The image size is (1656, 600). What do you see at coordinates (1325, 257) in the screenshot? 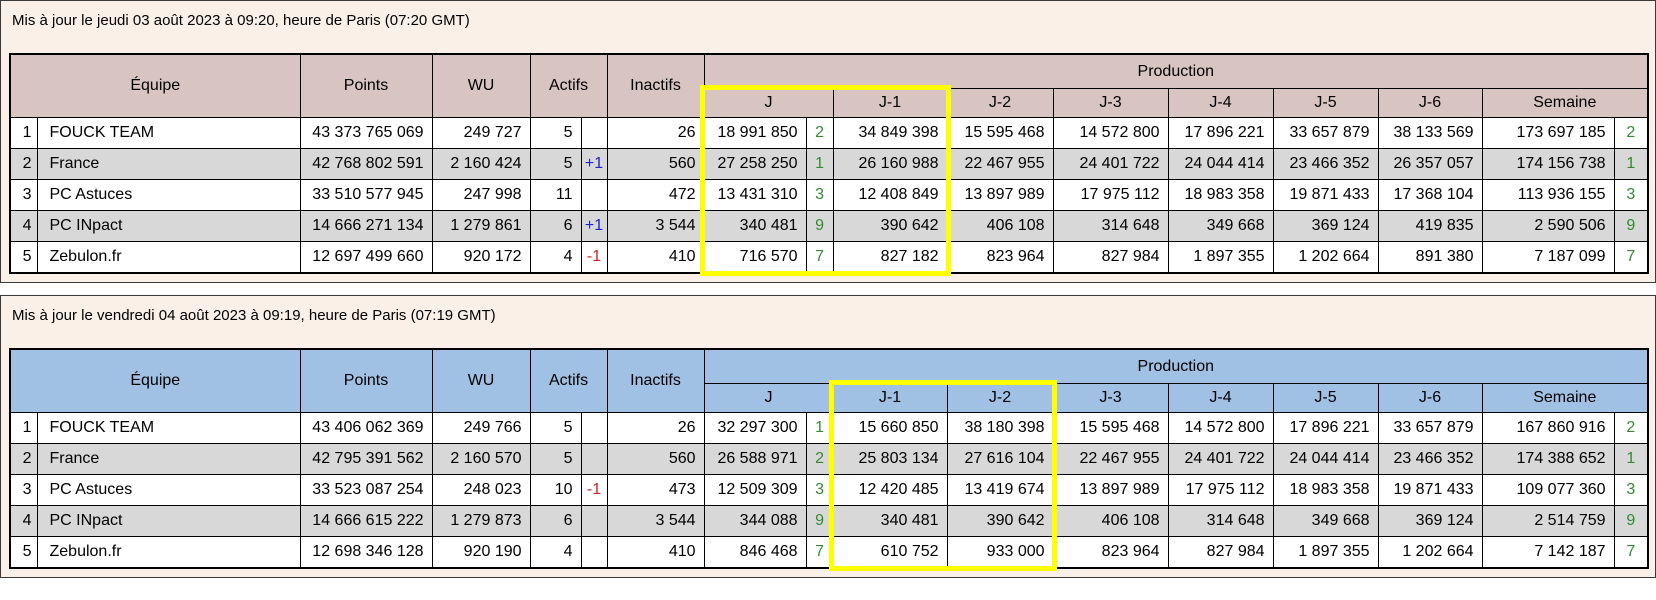
I see `cell-j5: 1 202 664` at bounding box center [1325, 257].